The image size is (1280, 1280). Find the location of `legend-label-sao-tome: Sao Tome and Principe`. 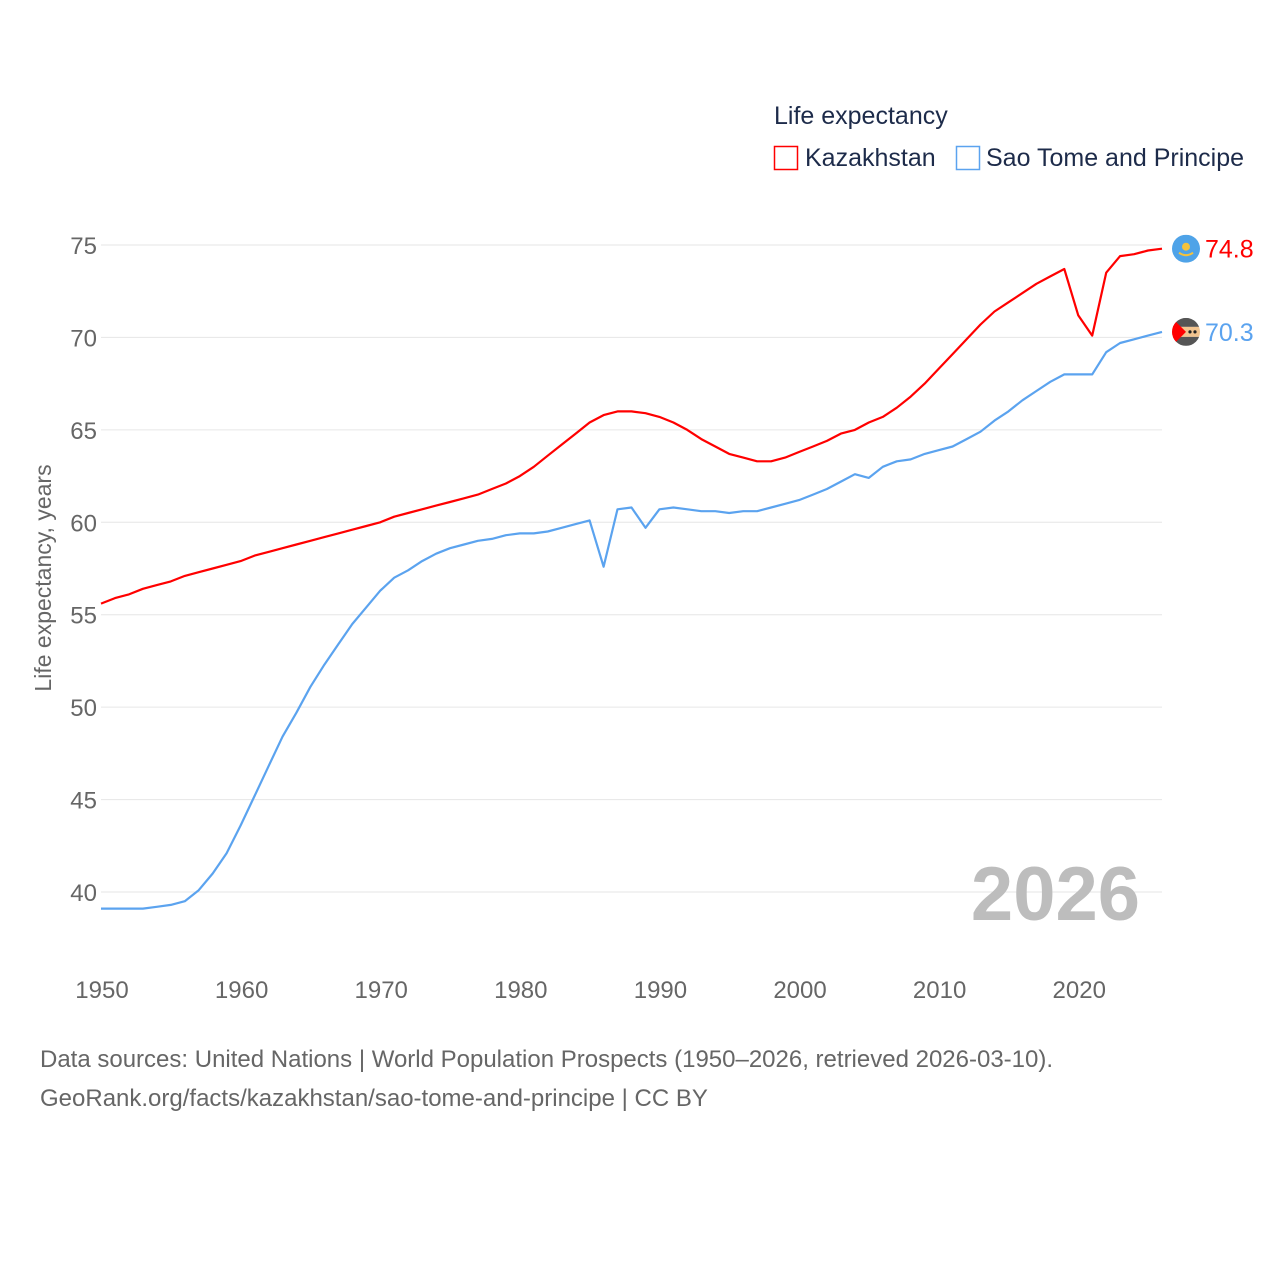

legend-label-sao-tome: Sao Tome and Principe is located at coordinates (1115, 158).